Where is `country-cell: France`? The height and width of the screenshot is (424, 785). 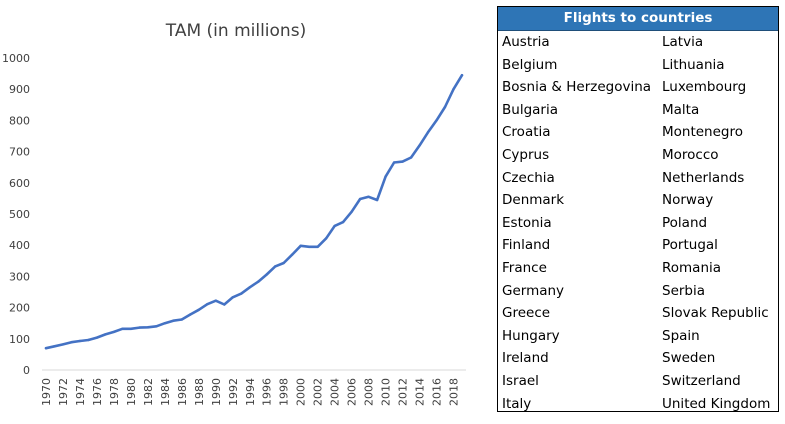 country-cell: France is located at coordinates (524, 267).